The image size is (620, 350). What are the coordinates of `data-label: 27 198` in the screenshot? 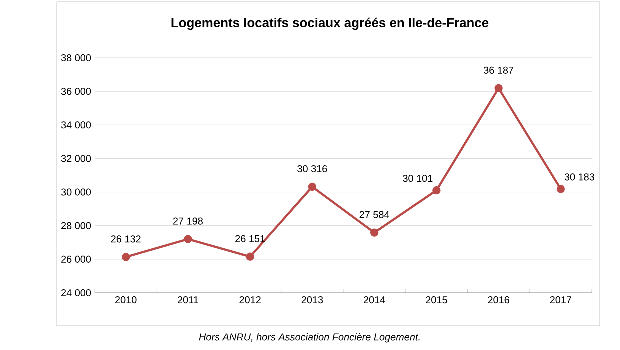 It's located at (188, 221).